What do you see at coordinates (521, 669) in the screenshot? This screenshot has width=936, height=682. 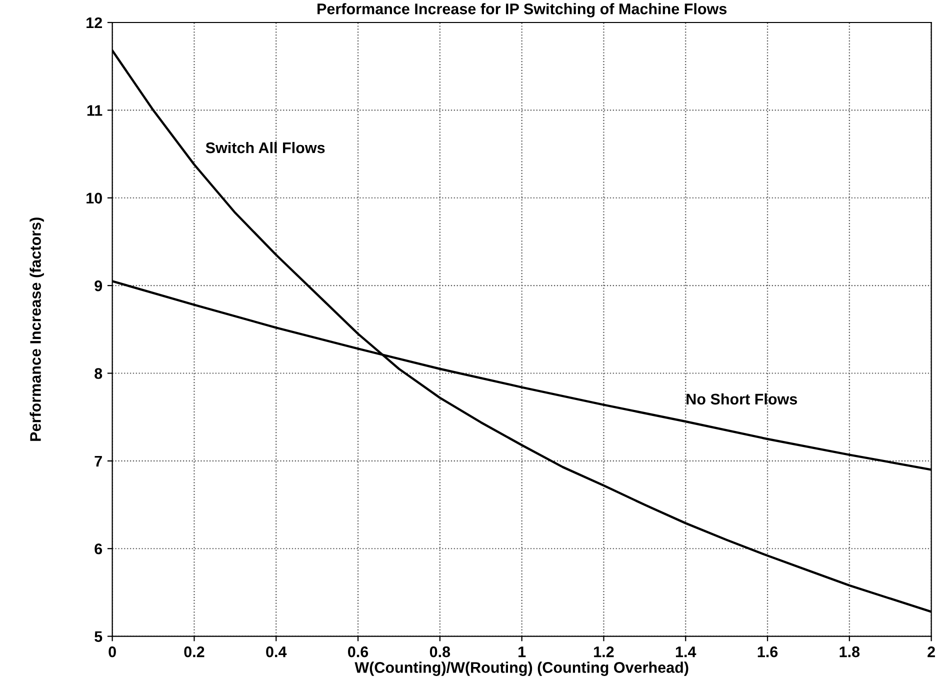 I see `x-axis-title: W(Counting)/W(Routing) (Counting Overhead)` at bounding box center [521, 669].